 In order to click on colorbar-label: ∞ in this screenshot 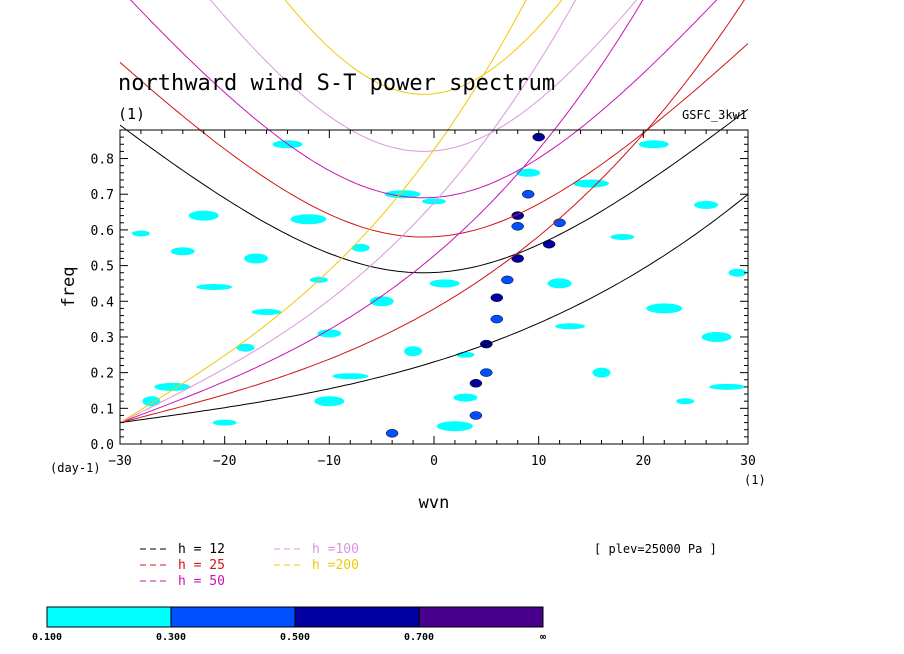, I will do `click(543, 637)`.